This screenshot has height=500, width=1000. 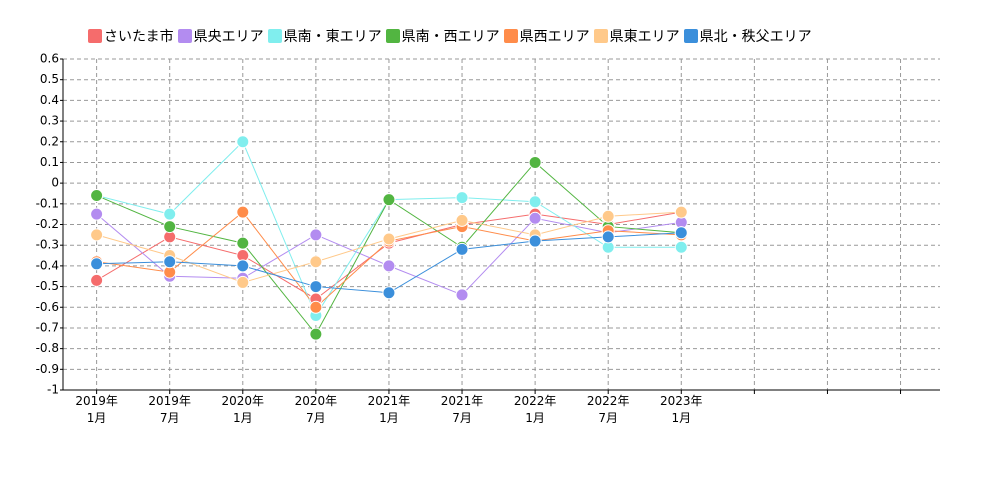 I want to click on legend-label: 県北・秩父エリア, so click(x=755, y=37).